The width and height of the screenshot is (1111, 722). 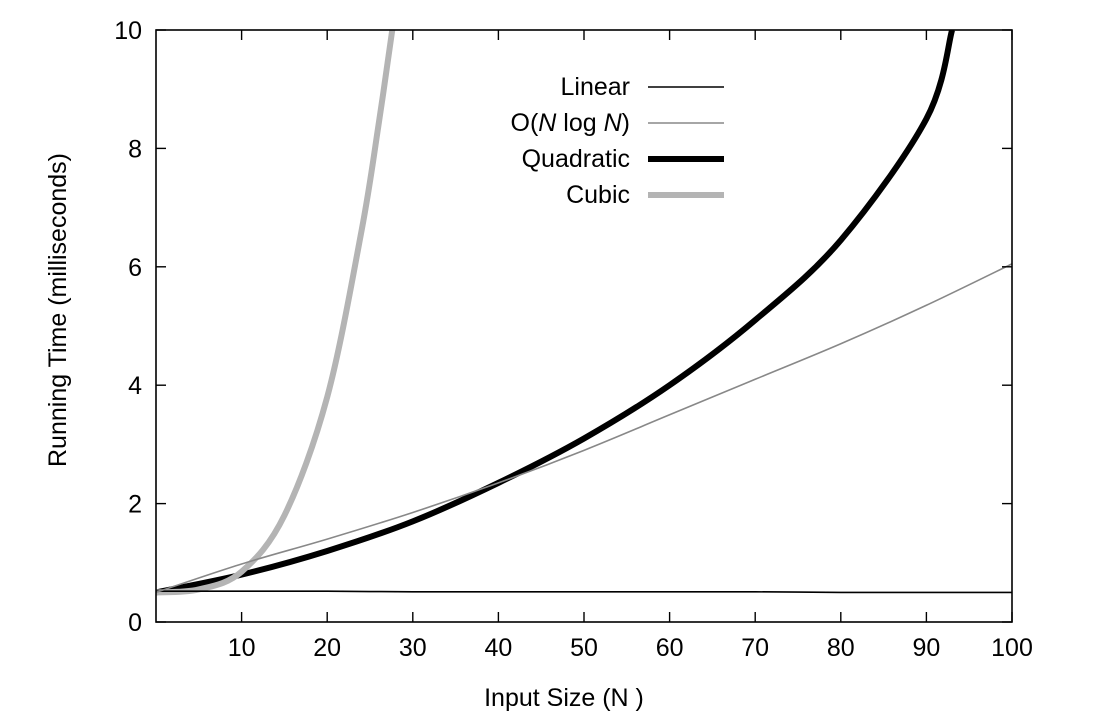 What do you see at coordinates (571, 123) in the screenshot?
I see `legend-label-o-n-log-n: O(N log N)` at bounding box center [571, 123].